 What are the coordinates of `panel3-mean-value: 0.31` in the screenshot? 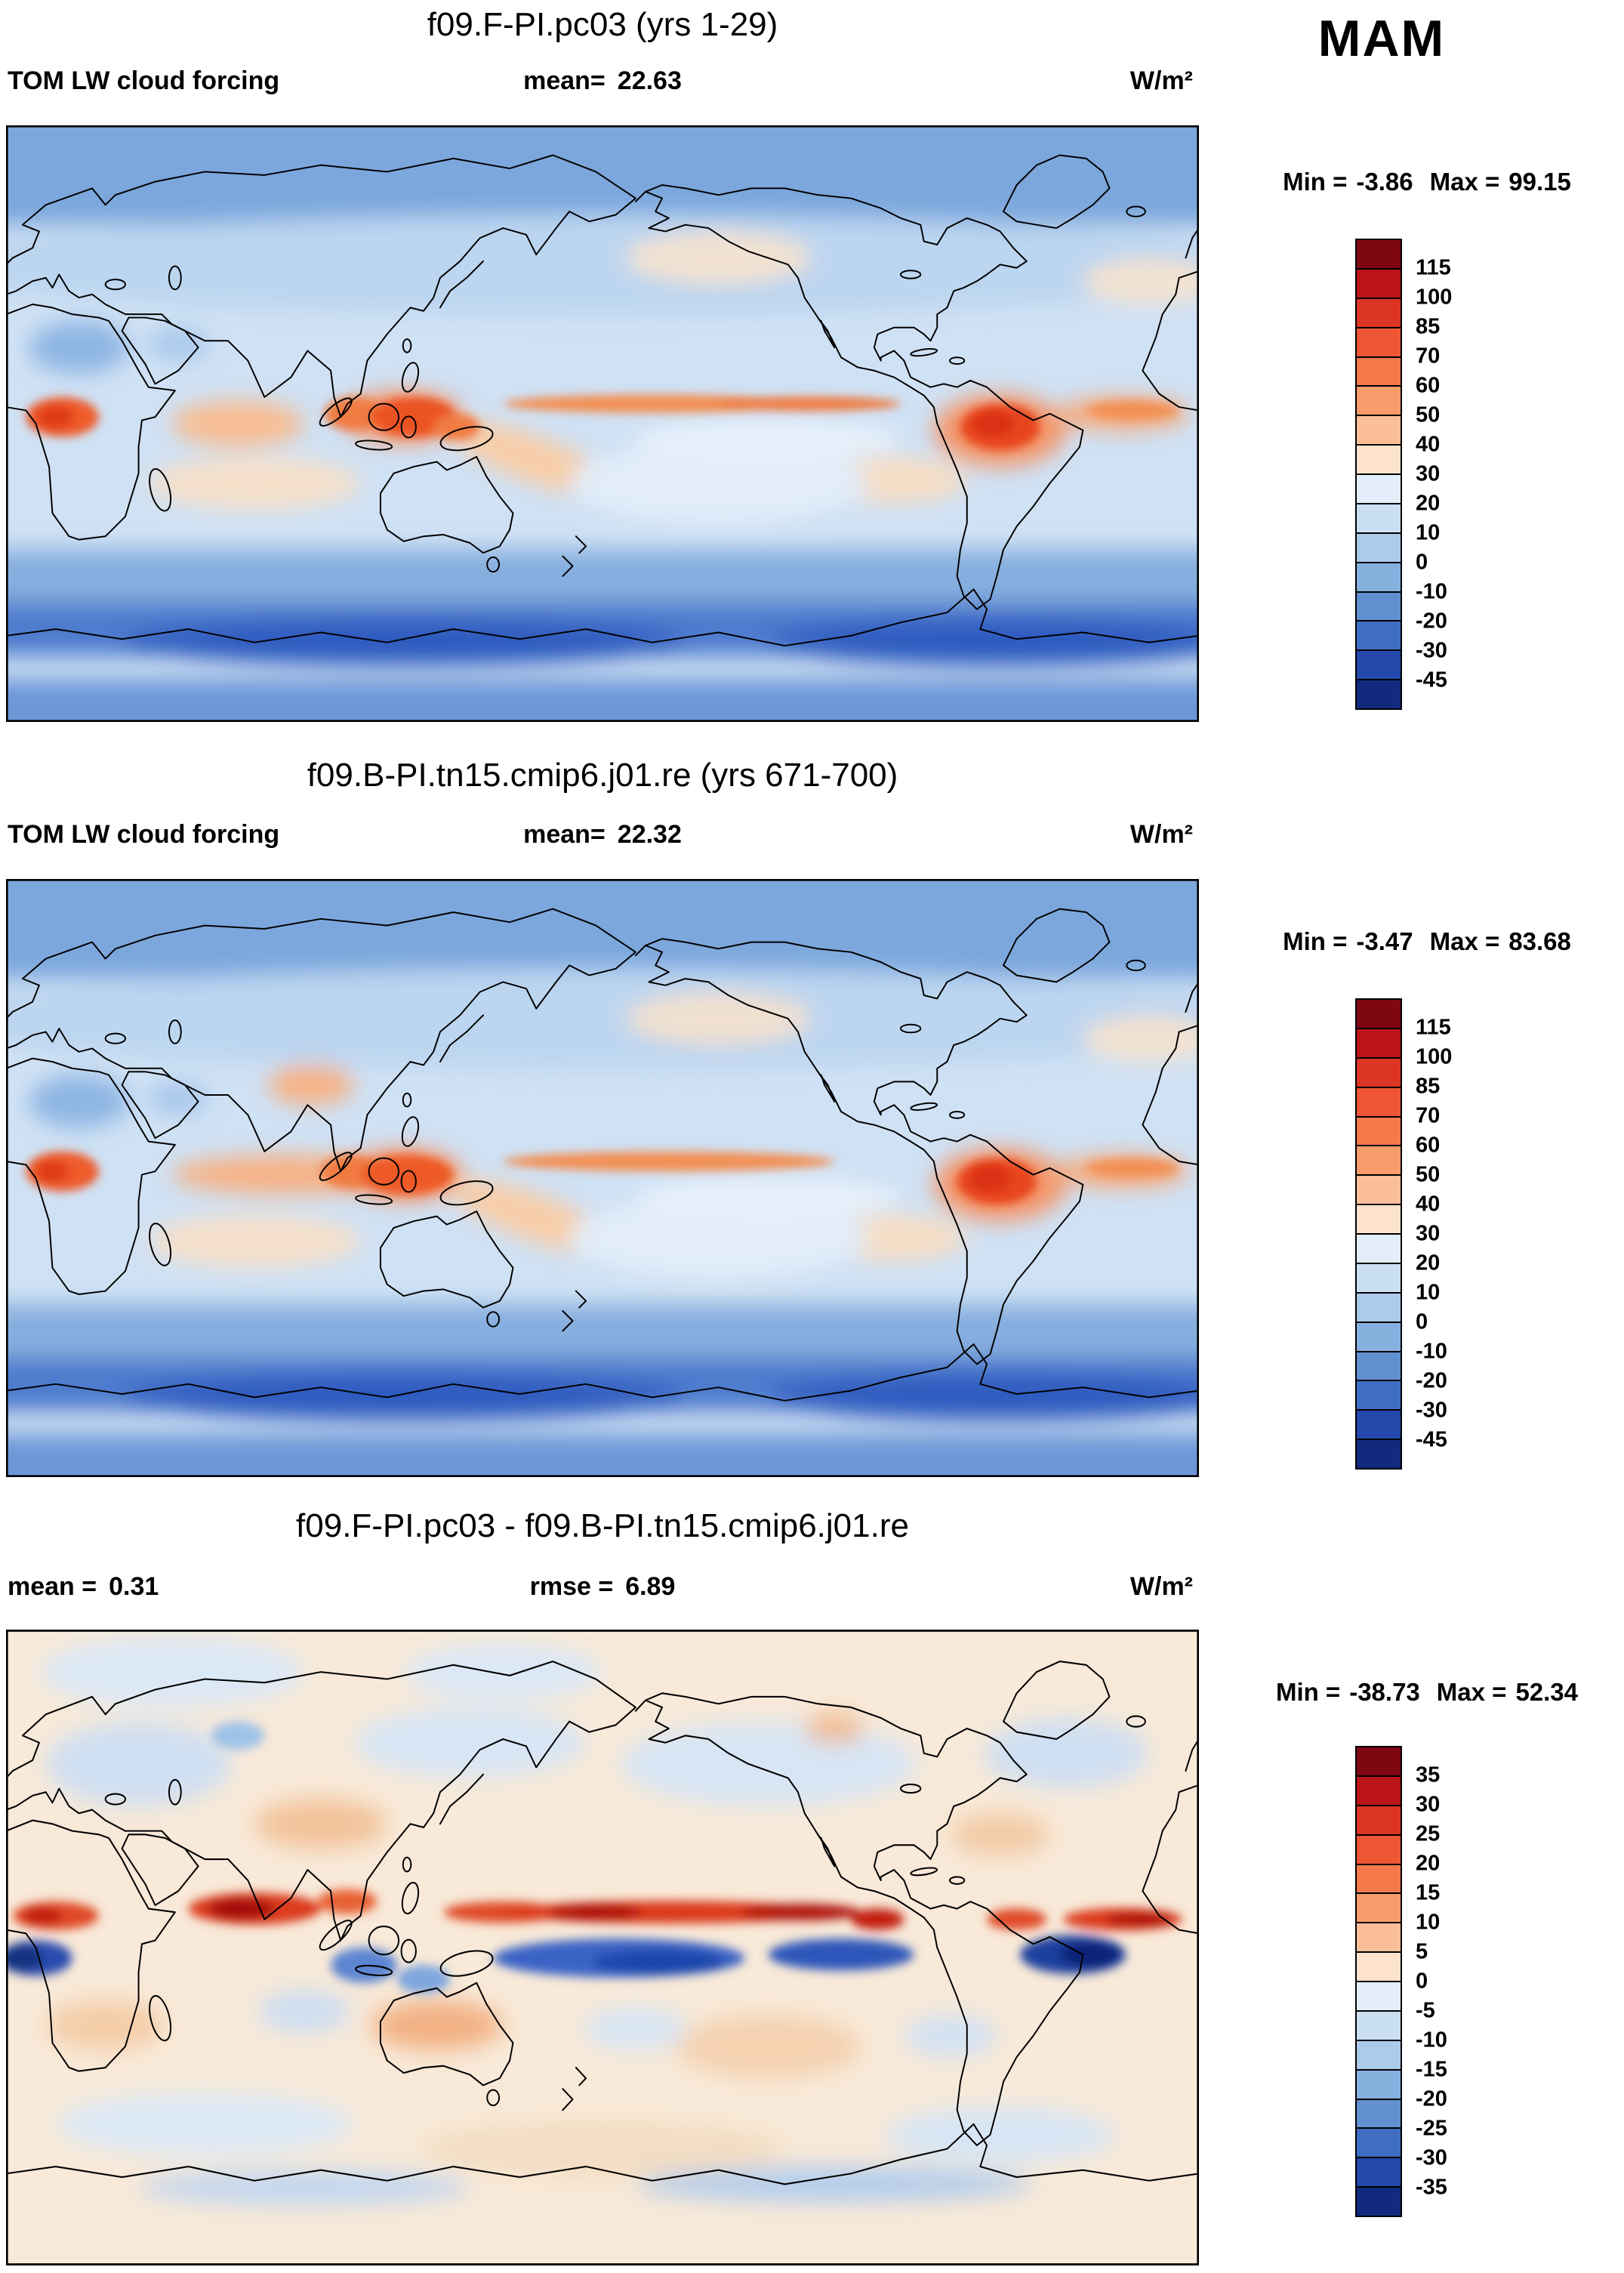 It's located at (134, 1586).